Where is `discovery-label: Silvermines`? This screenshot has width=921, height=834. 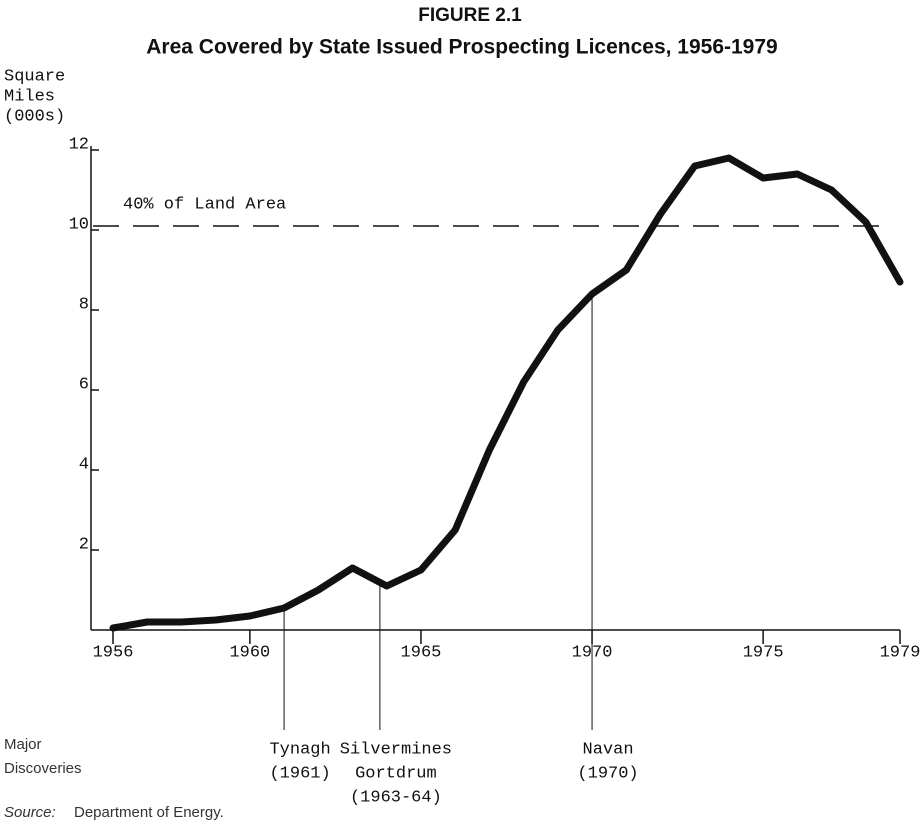 discovery-label: Silvermines is located at coordinates (396, 749).